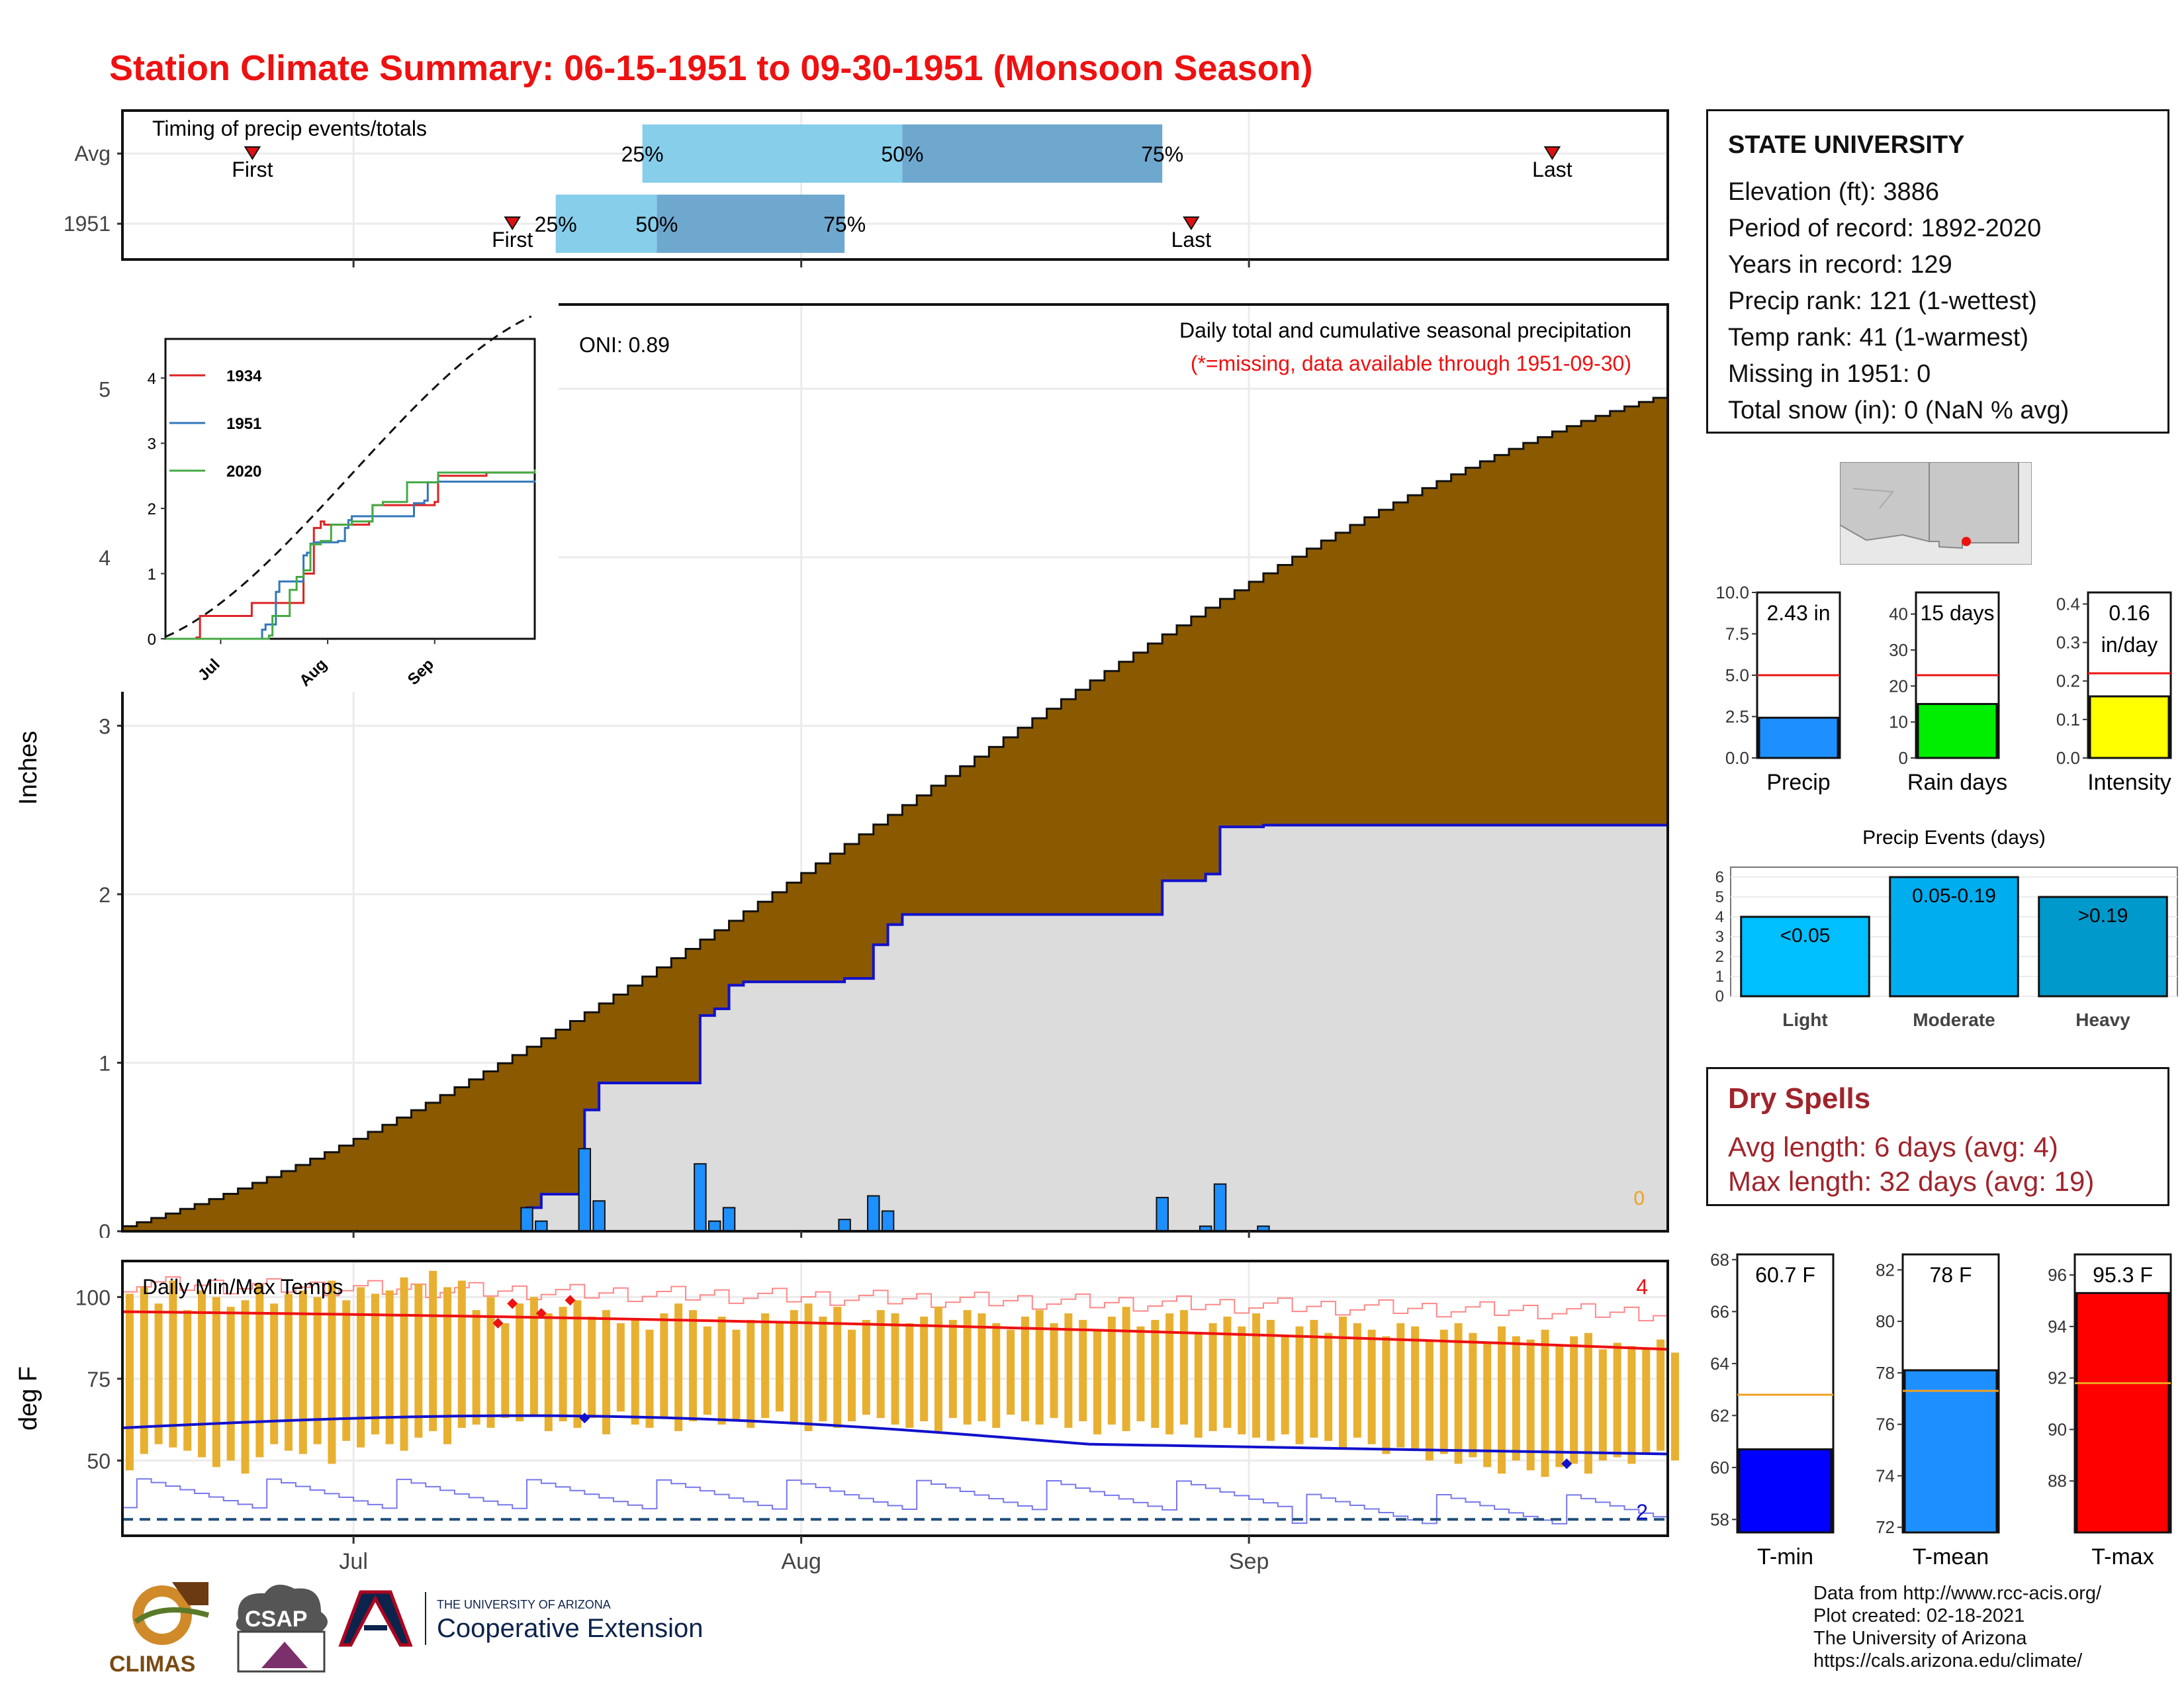  What do you see at coordinates (2057, 1378) in the screenshot?
I see `gauge-tick-label: 92` at bounding box center [2057, 1378].